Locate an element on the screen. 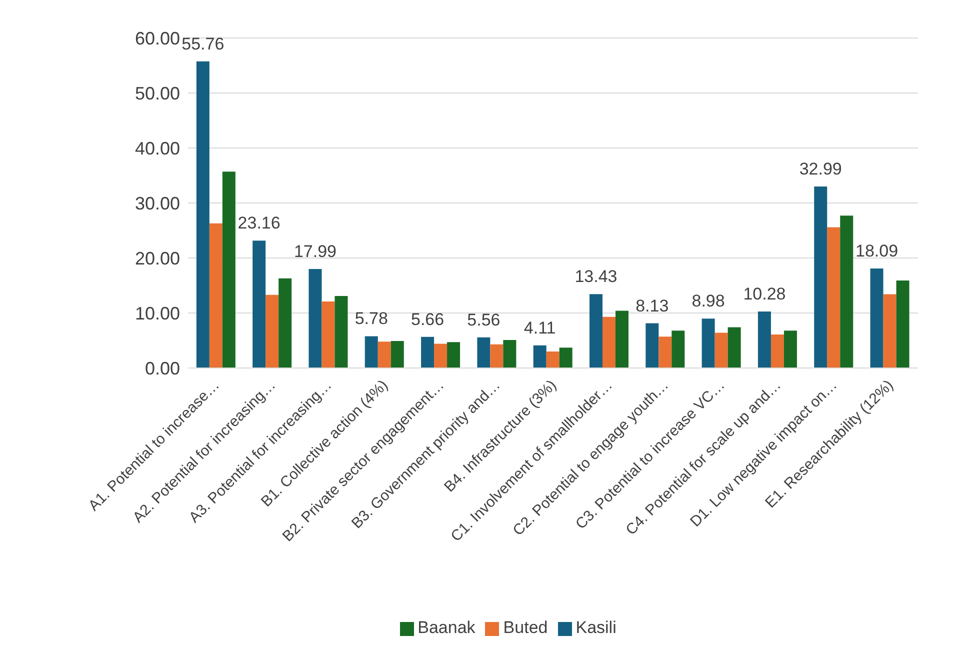 The height and width of the screenshot is (662, 964). data-label: 13.43 is located at coordinates (596, 276).